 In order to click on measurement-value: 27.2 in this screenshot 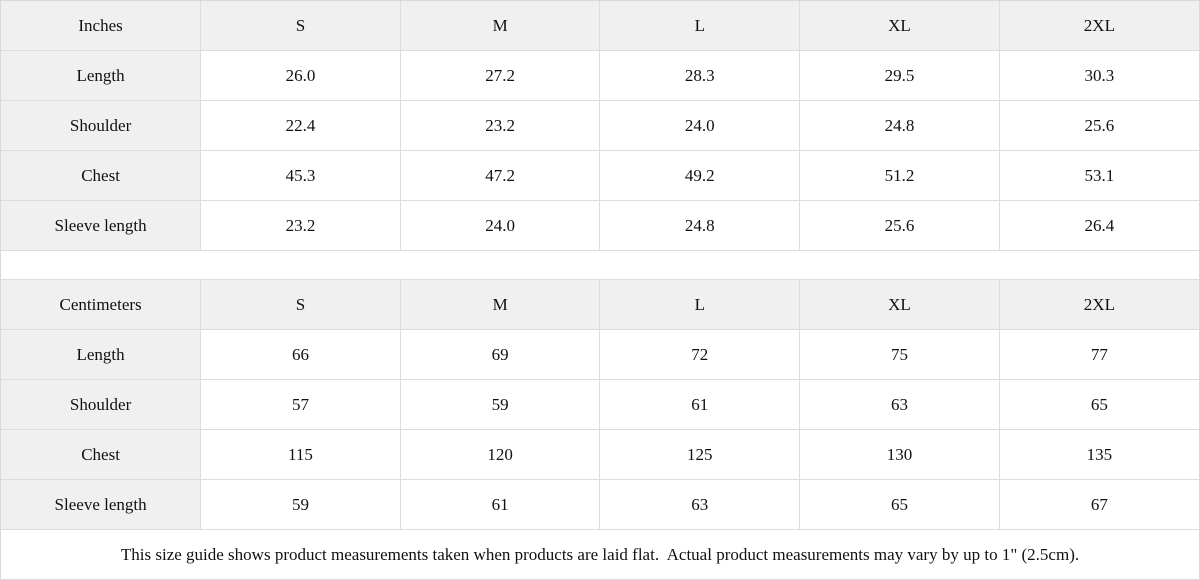, I will do `click(500, 75)`.